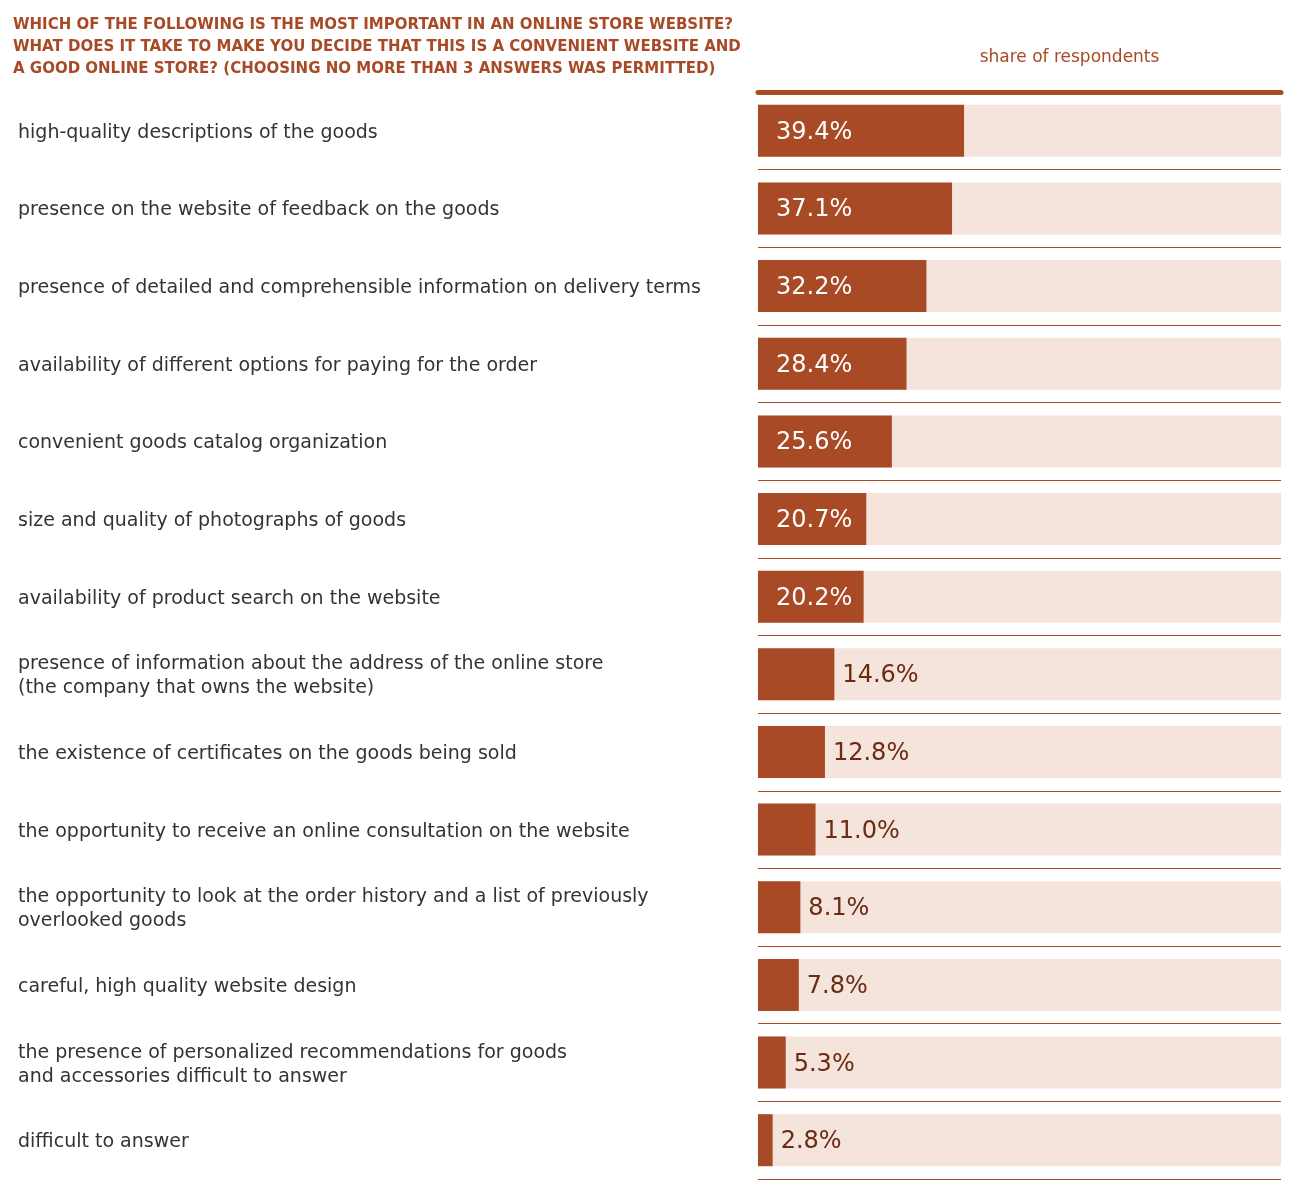 The height and width of the screenshot is (1191, 1305). What do you see at coordinates (814, 363) in the screenshot?
I see `data-label: 28.4%` at bounding box center [814, 363].